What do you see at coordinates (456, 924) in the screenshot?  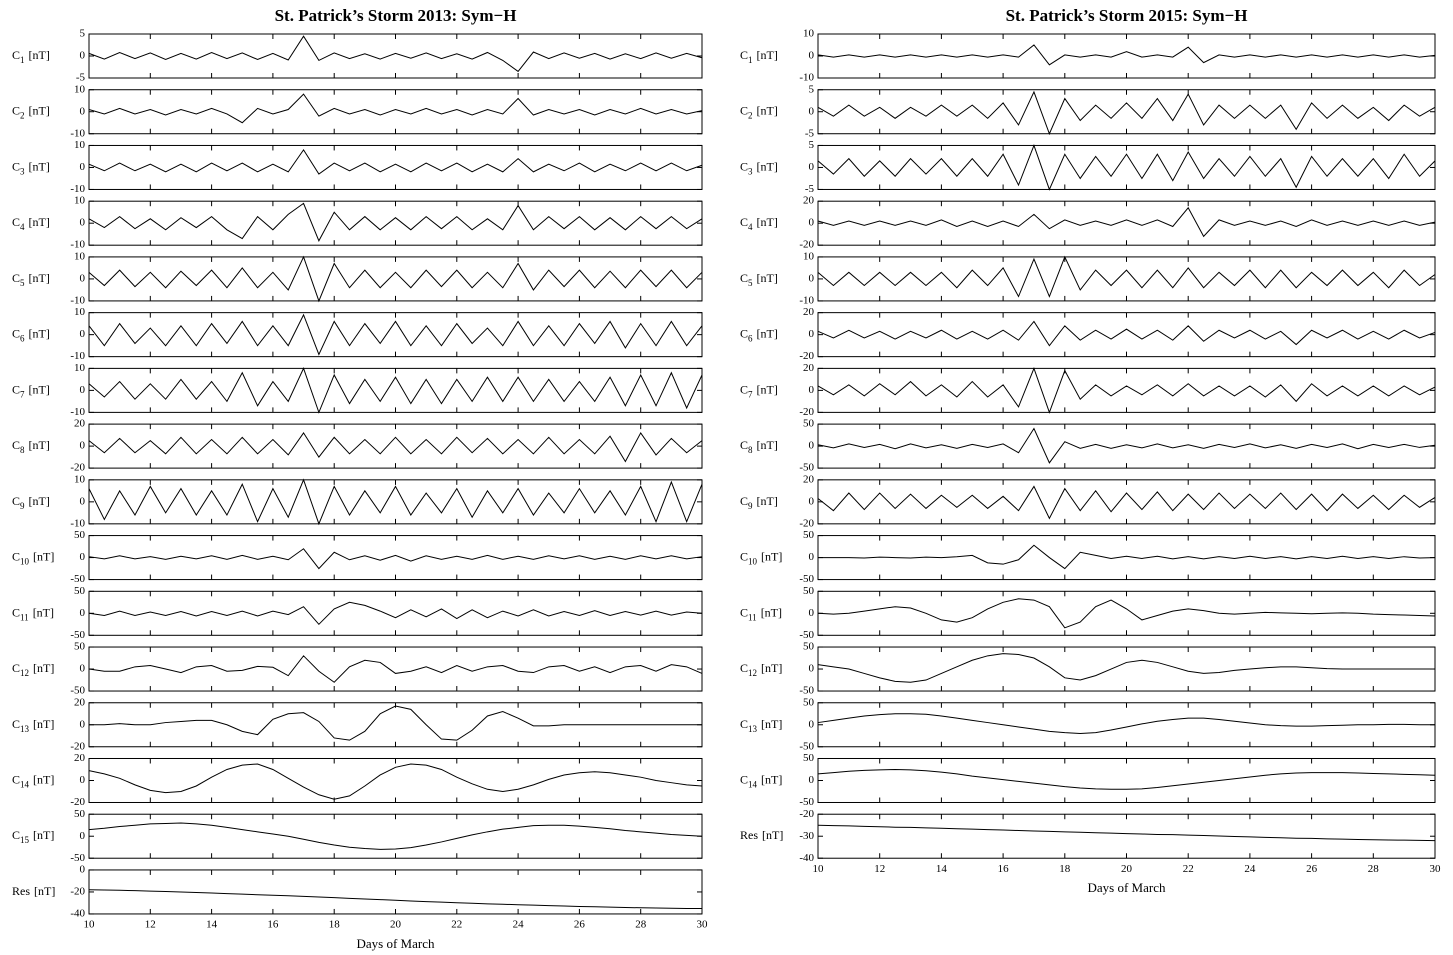 I see `x-tick-label: 22` at bounding box center [456, 924].